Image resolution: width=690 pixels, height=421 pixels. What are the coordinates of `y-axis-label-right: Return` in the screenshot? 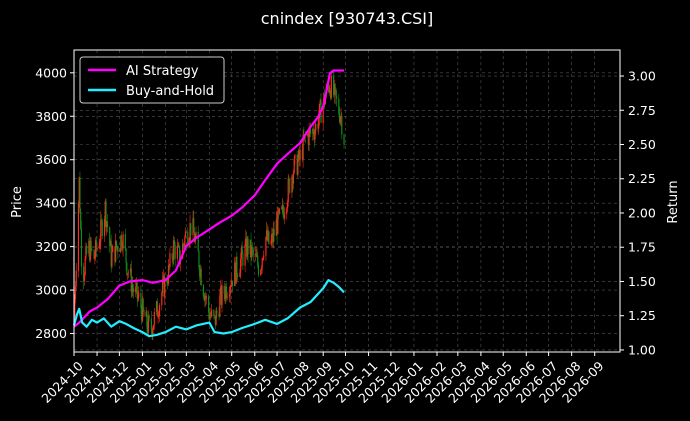 It's located at (673, 201).